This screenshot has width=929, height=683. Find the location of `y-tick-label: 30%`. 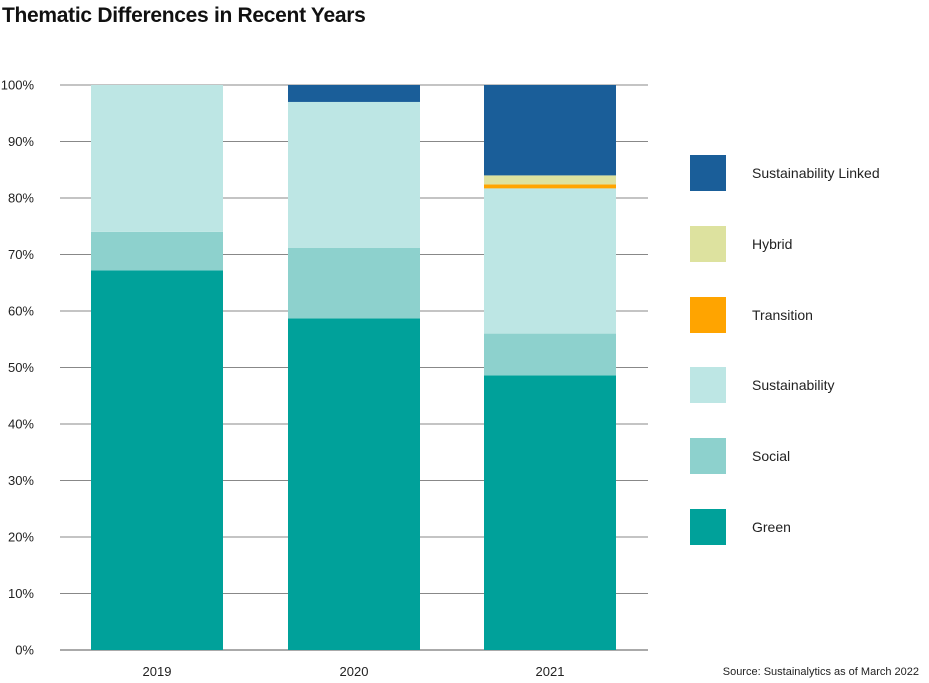

y-tick-label: 30% is located at coordinates (21, 480).